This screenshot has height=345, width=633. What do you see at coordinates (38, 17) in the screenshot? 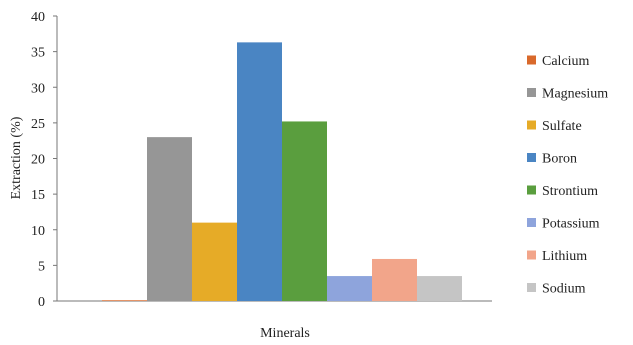
I see `y-tick-label: 40` at bounding box center [38, 17].